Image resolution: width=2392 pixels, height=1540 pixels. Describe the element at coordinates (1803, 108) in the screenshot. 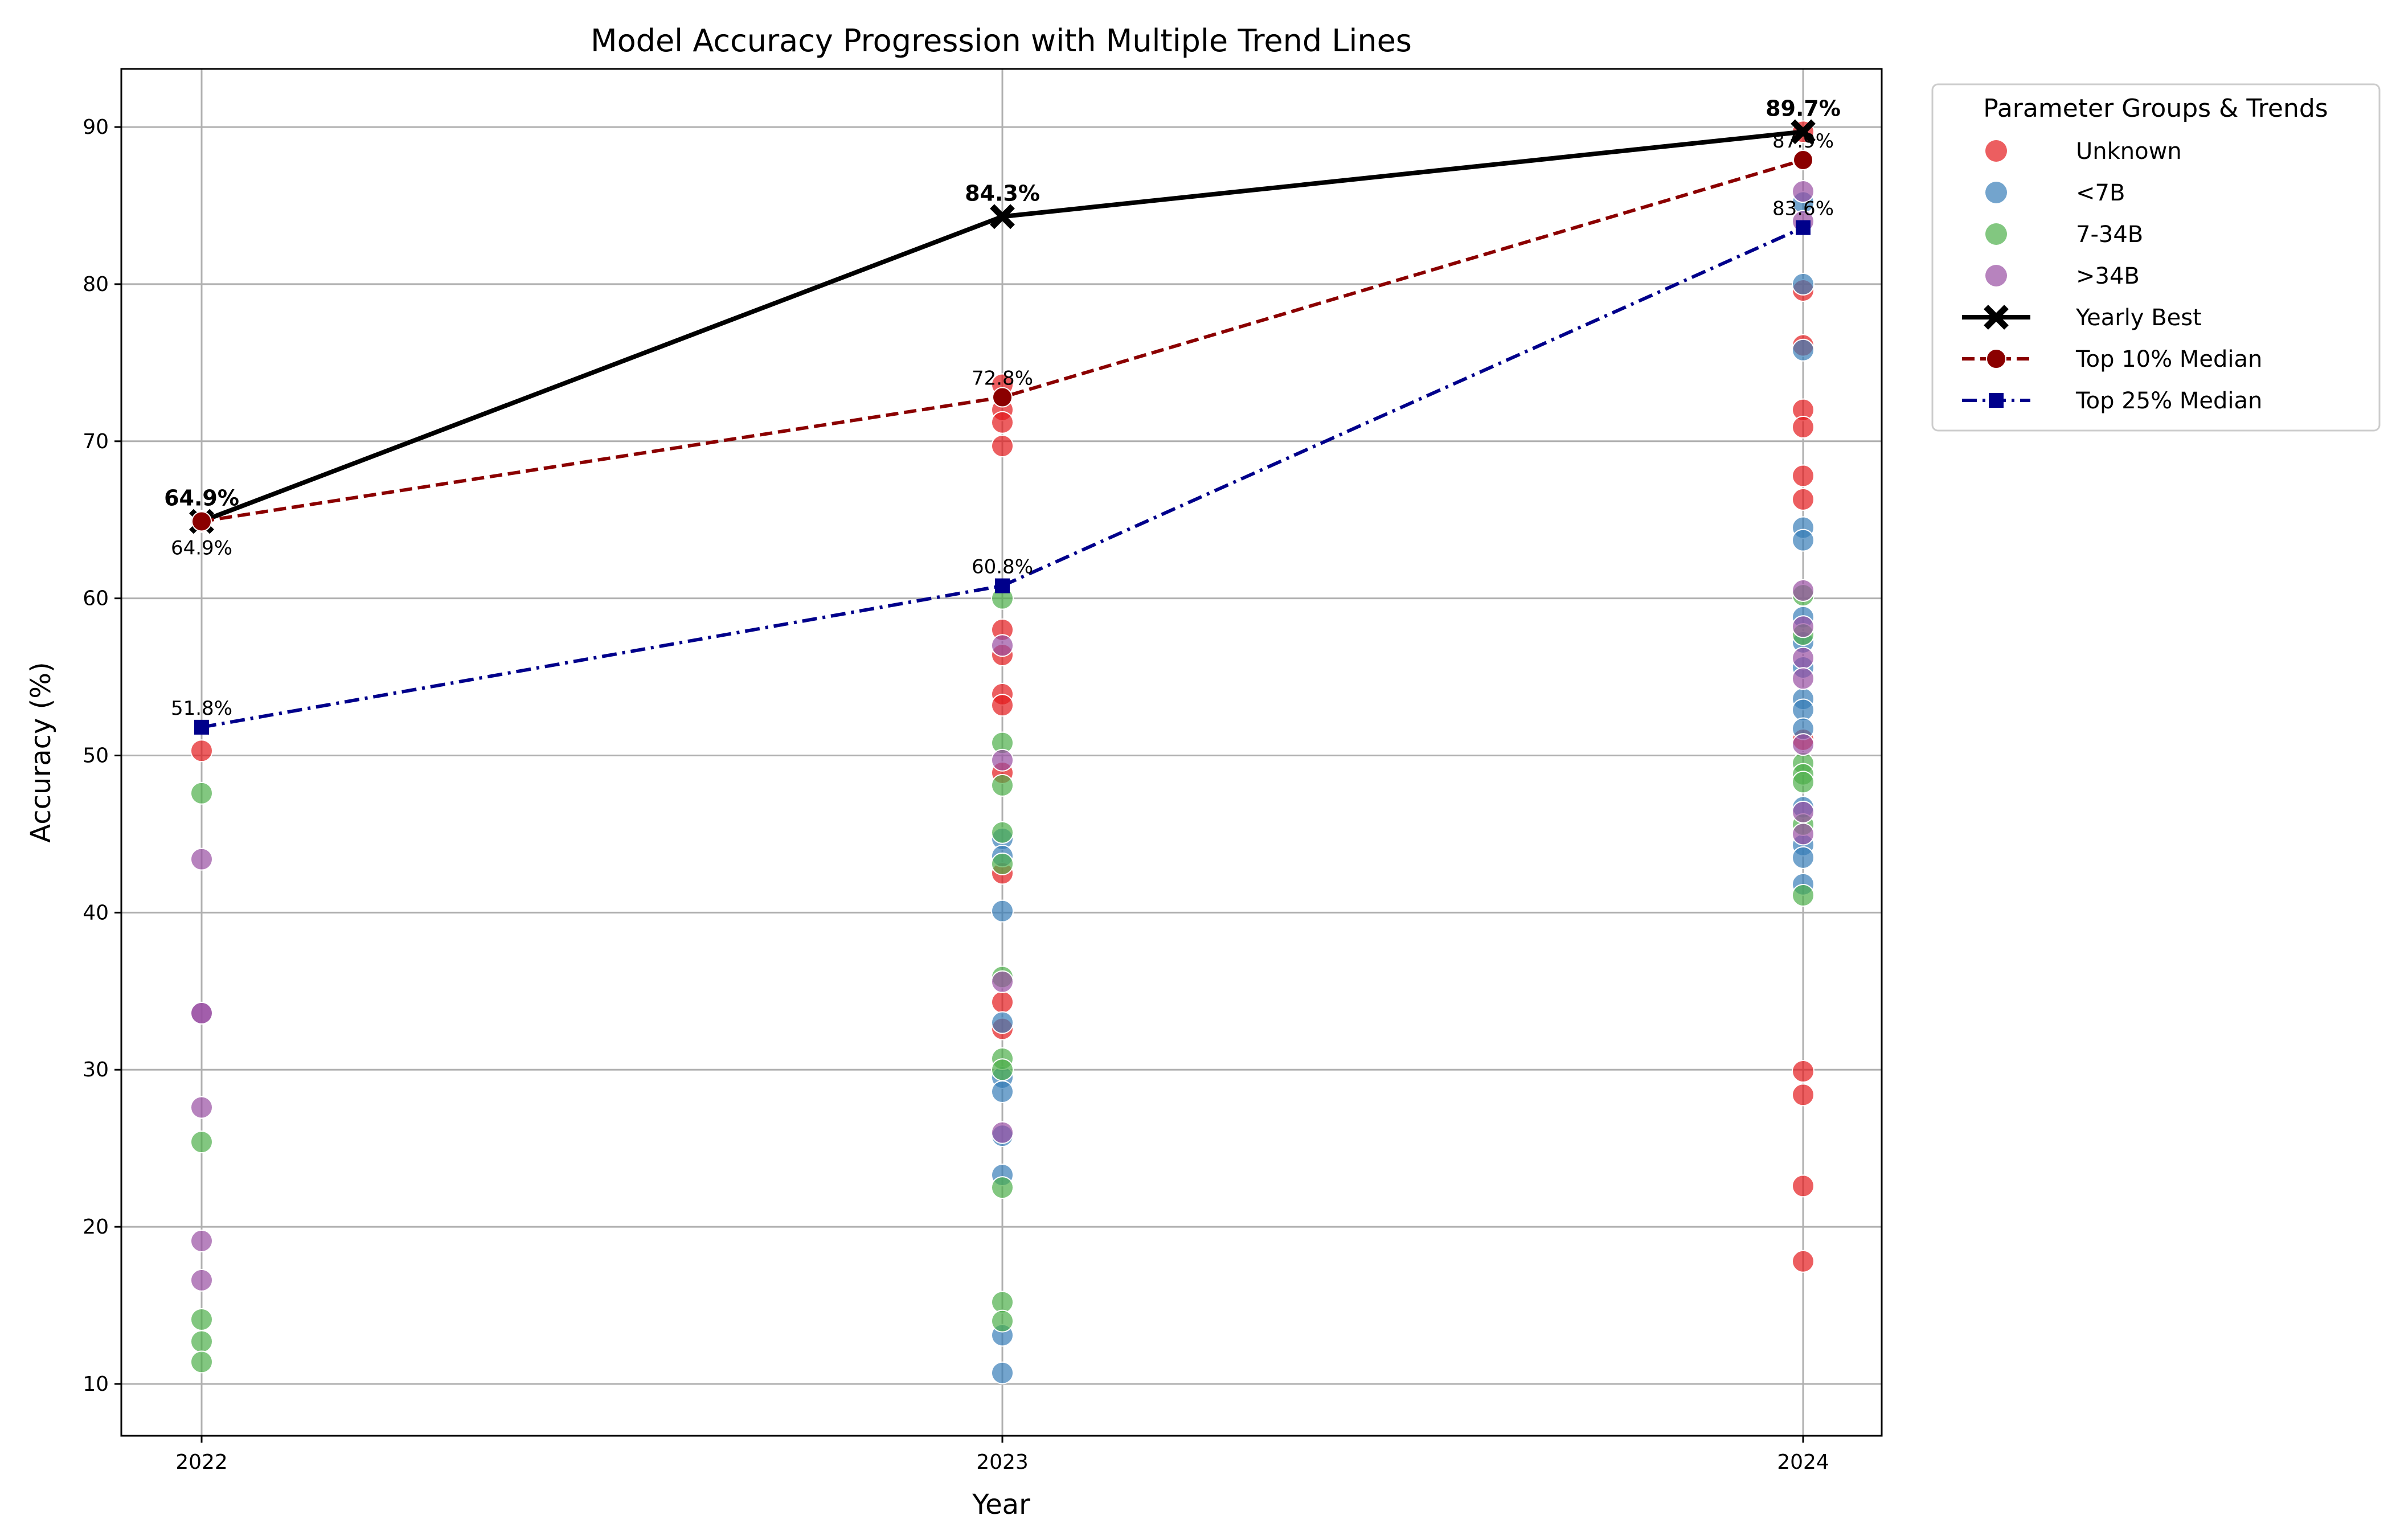

I see `data-label: 89.7%` at that location.